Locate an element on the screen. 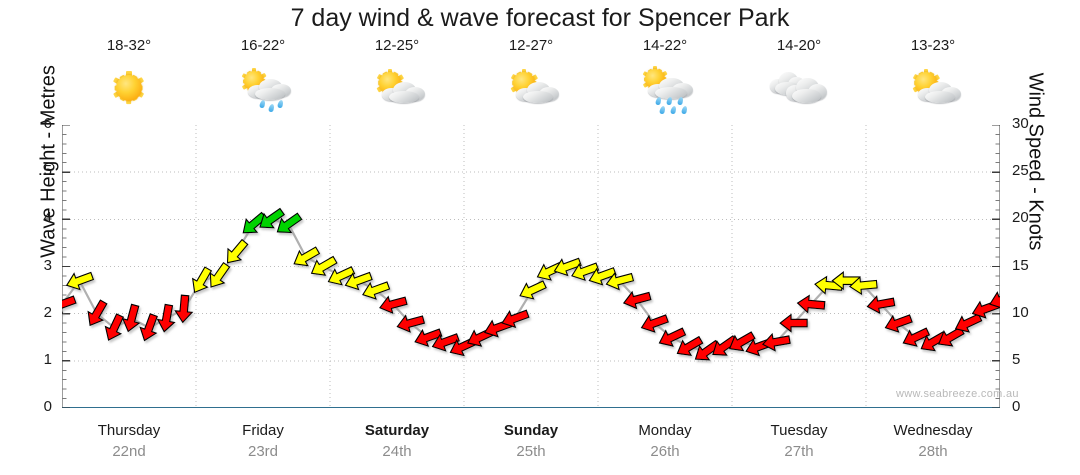  day-name: Thursday is located at coordinates (129, 430).